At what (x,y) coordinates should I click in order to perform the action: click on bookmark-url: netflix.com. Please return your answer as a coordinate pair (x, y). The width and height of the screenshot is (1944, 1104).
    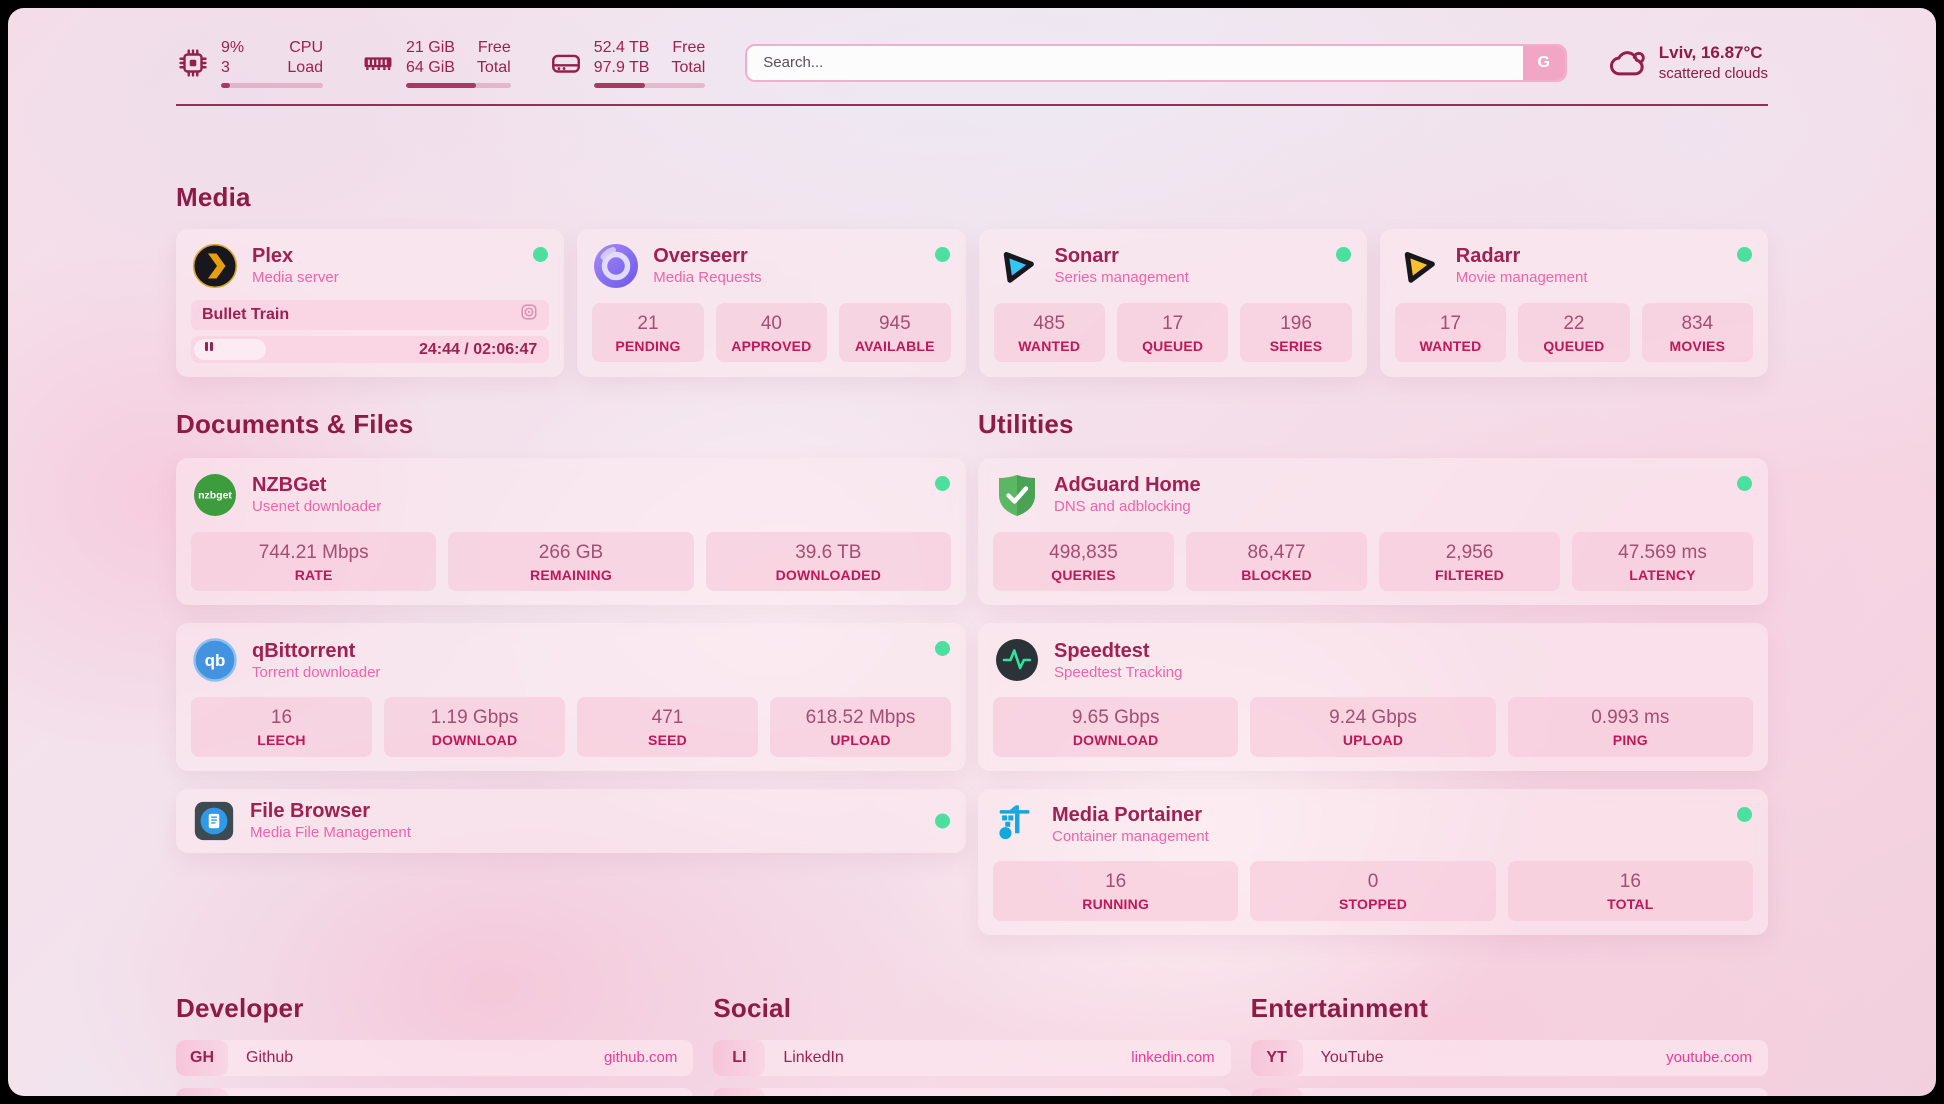
    Looking at the image, I should click on (1724, 1092).